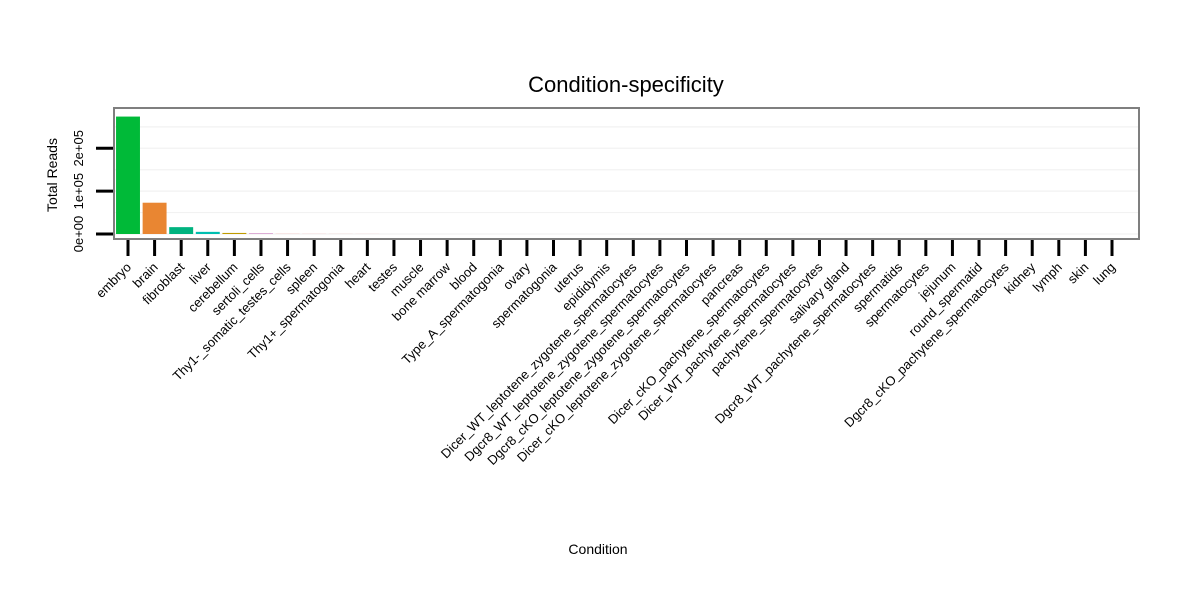  I want to click on x-tick-label: lymph, so click(1047, 277).